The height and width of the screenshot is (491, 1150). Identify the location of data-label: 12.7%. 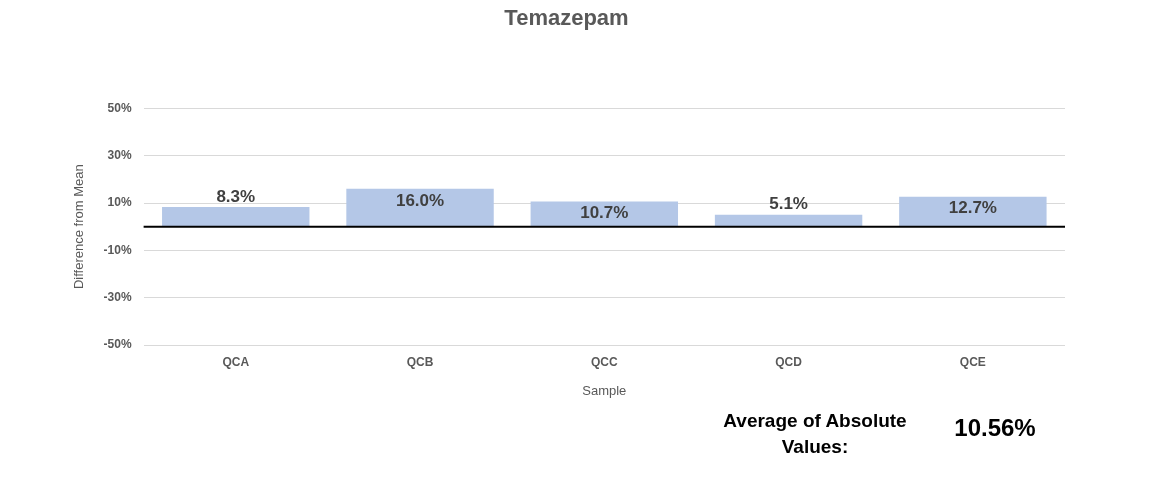
(972, 208).